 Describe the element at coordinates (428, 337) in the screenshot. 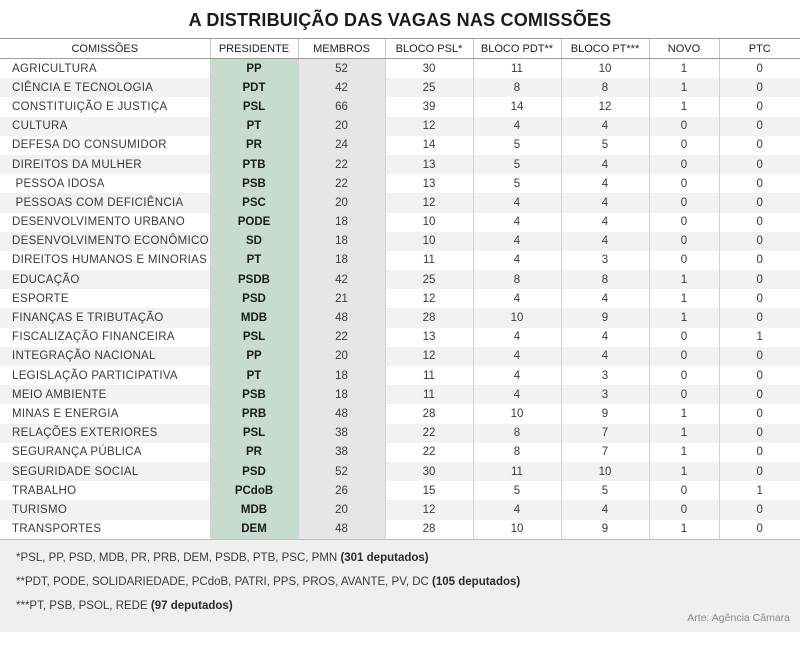

I see `cell-bloco-psl: 13` at that location.